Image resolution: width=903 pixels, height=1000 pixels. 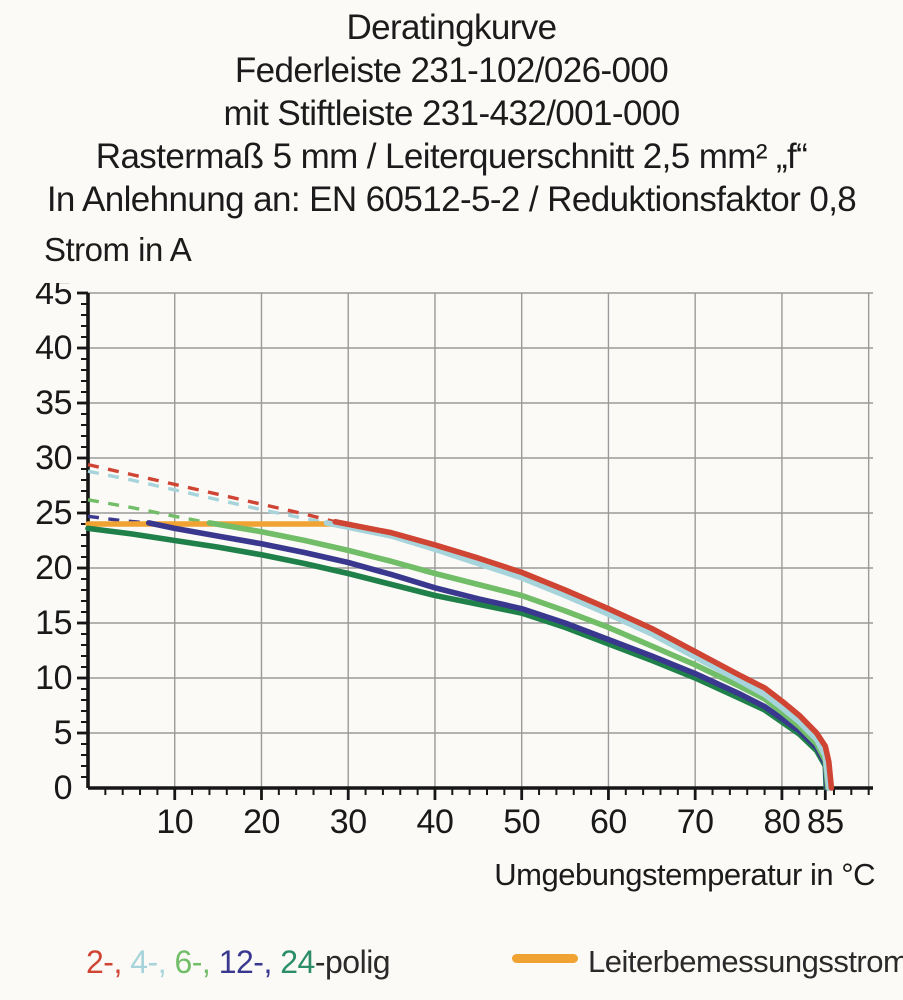 I want to click on y-tick-label: 30, so click(x=53, y=458).